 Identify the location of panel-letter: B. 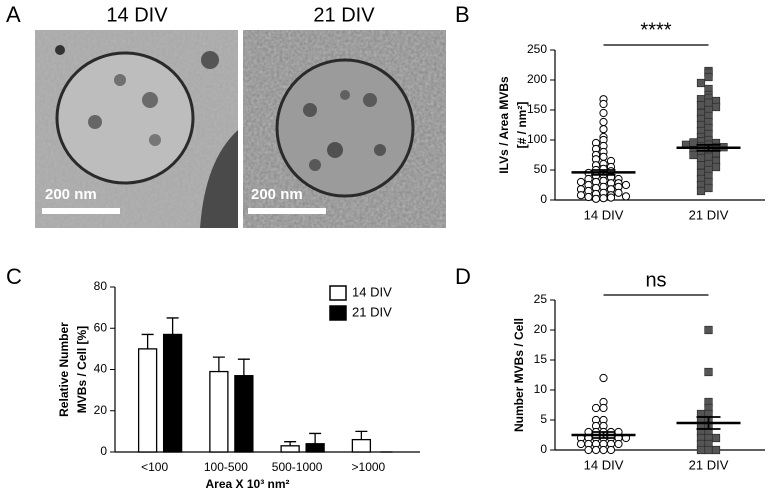
(462, 14).